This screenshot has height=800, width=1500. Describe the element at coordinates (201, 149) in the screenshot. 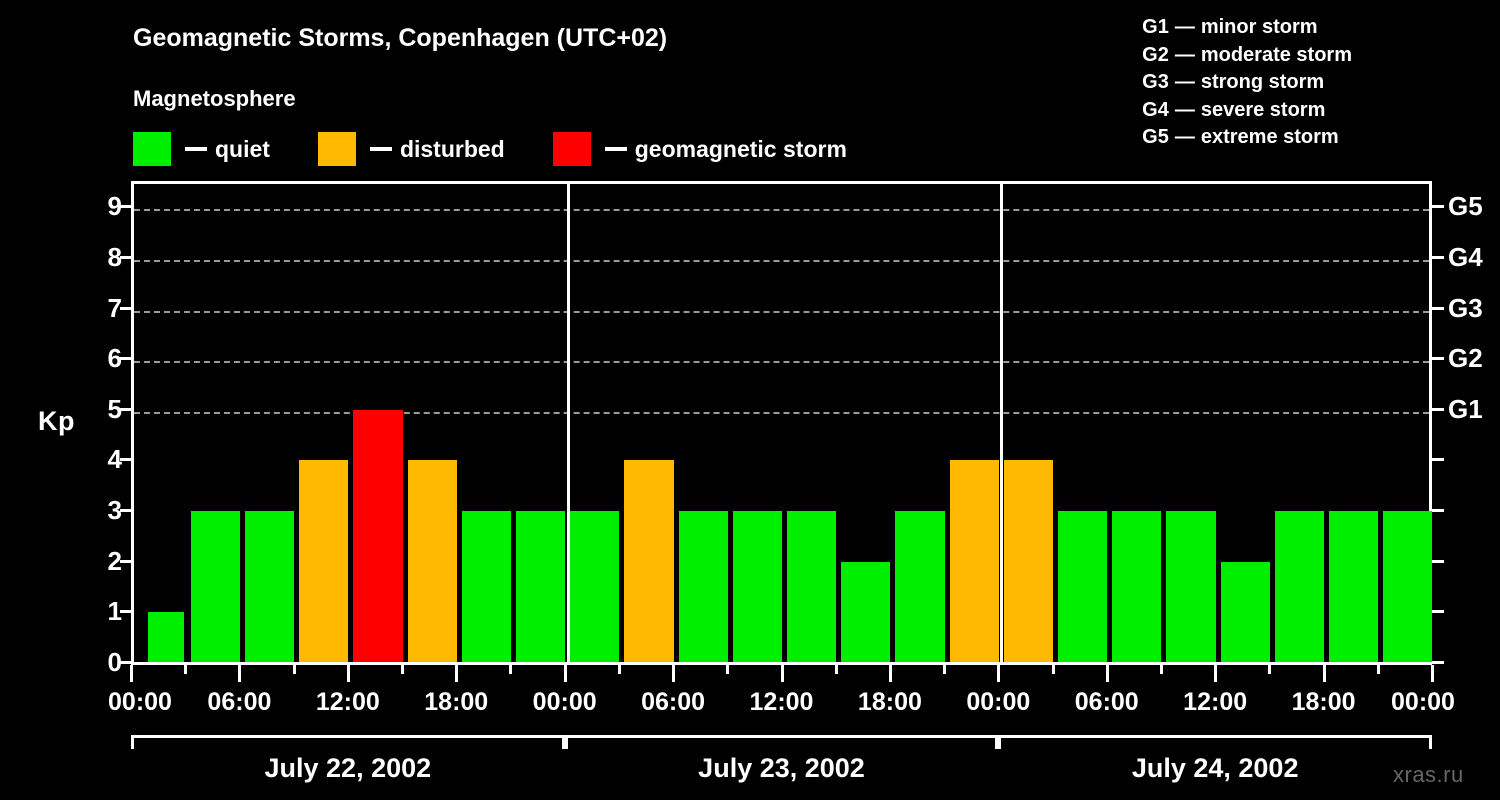

I see `quiet-legend: quiet` at that location.